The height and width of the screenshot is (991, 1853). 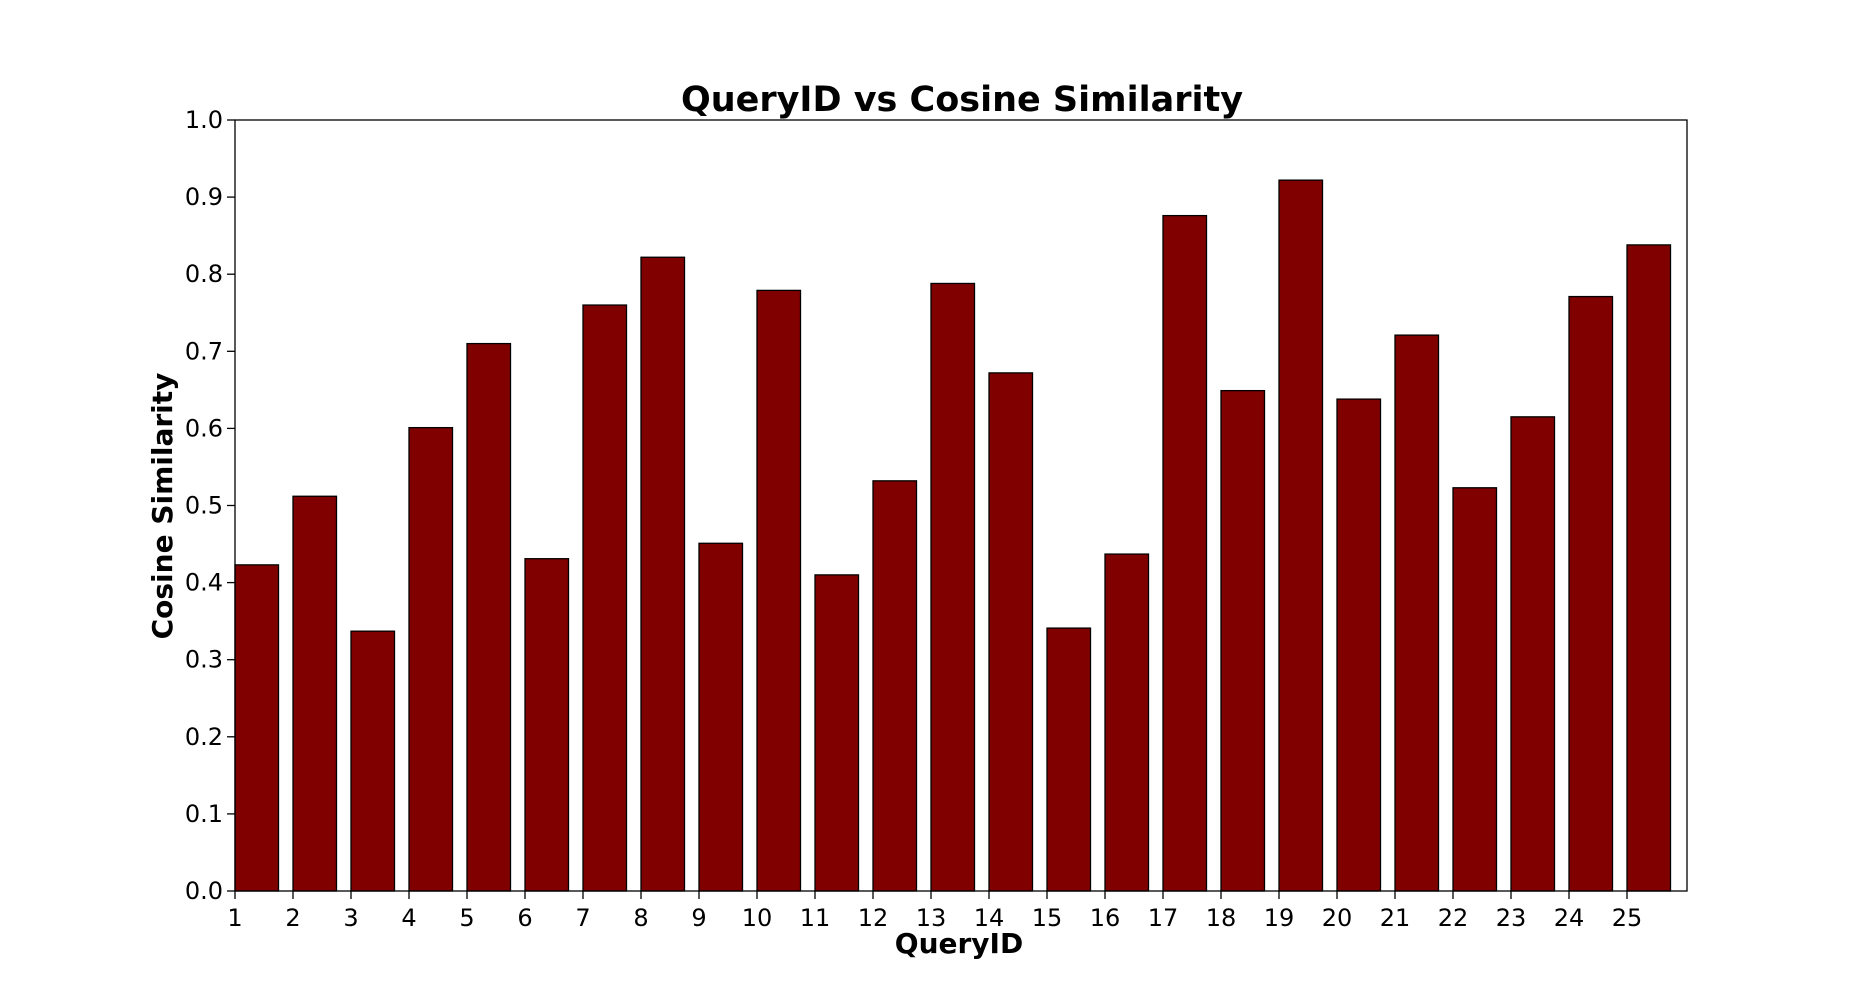 I want to click on x-tick-label: 25, so click(x=1627, y=918).